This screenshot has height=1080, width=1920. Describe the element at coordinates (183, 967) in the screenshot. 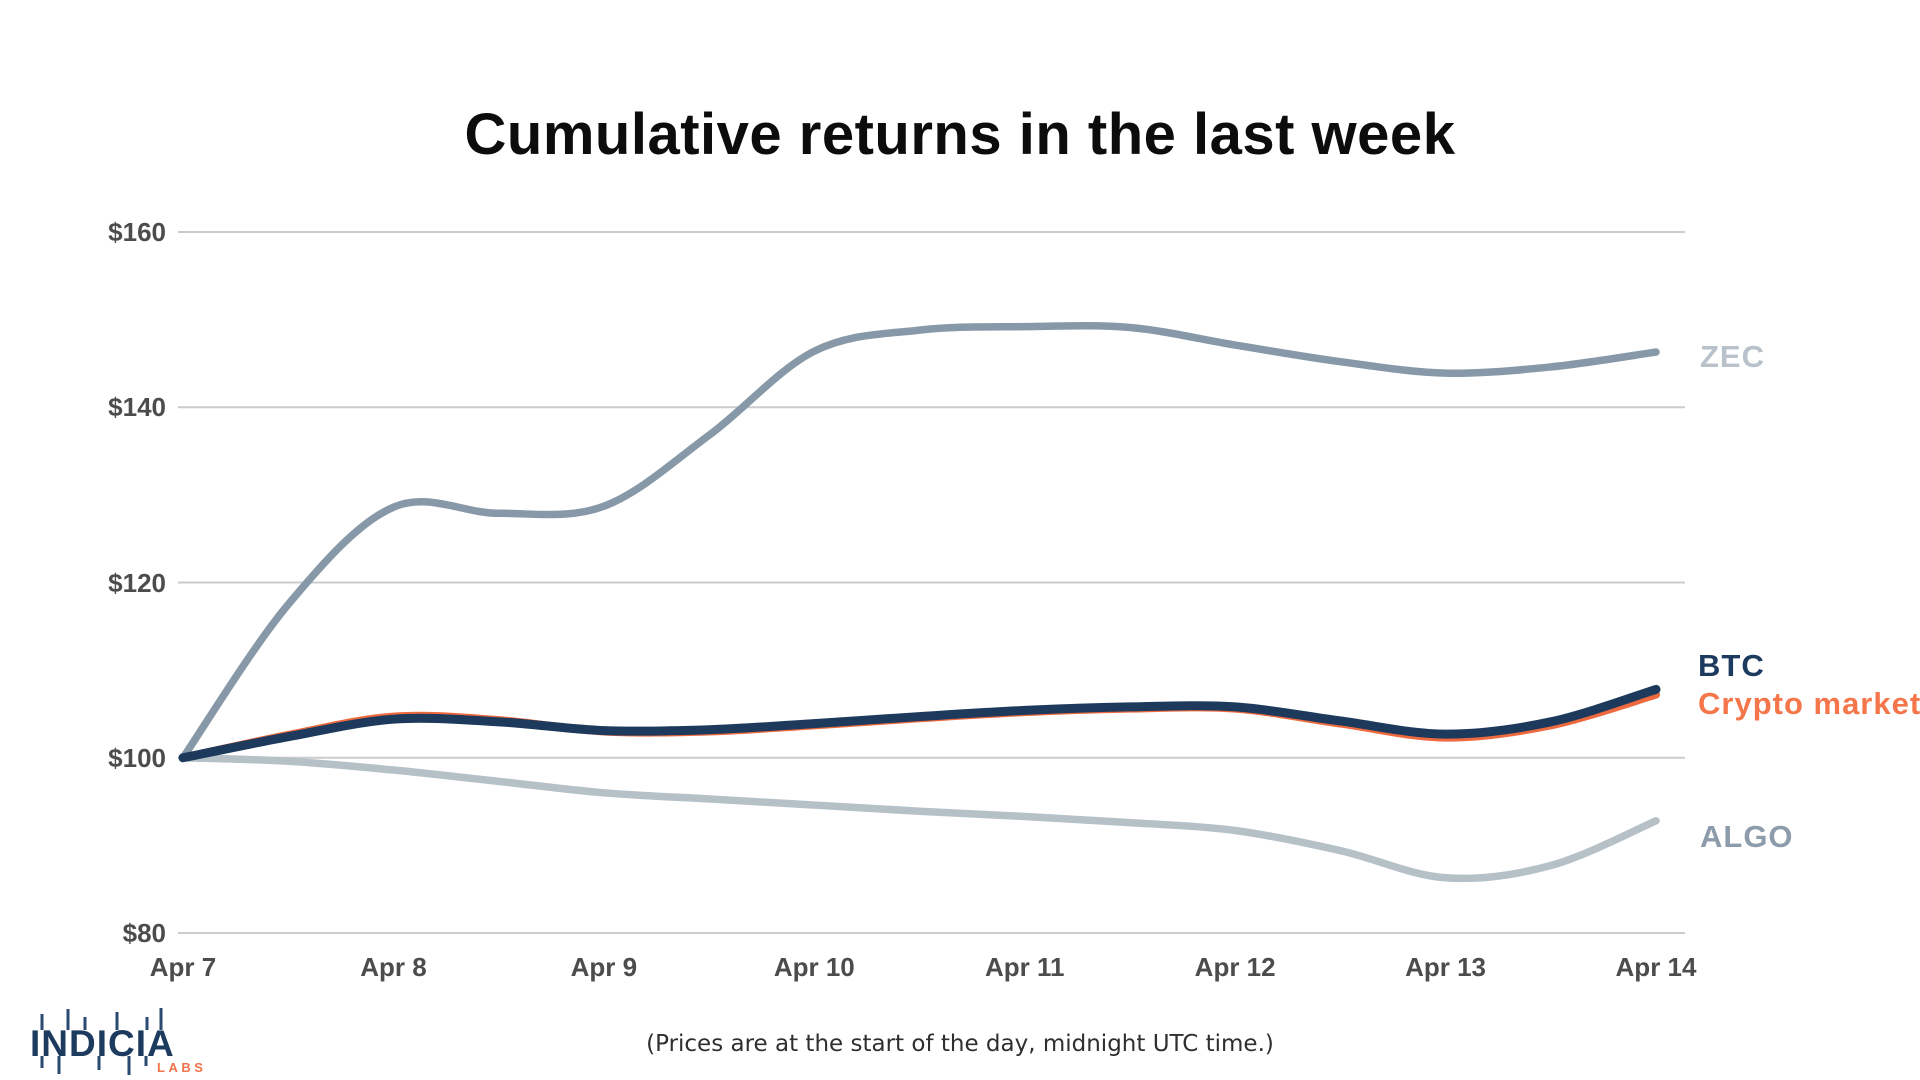

I see `x-tick-label: Apr 7` at that location.